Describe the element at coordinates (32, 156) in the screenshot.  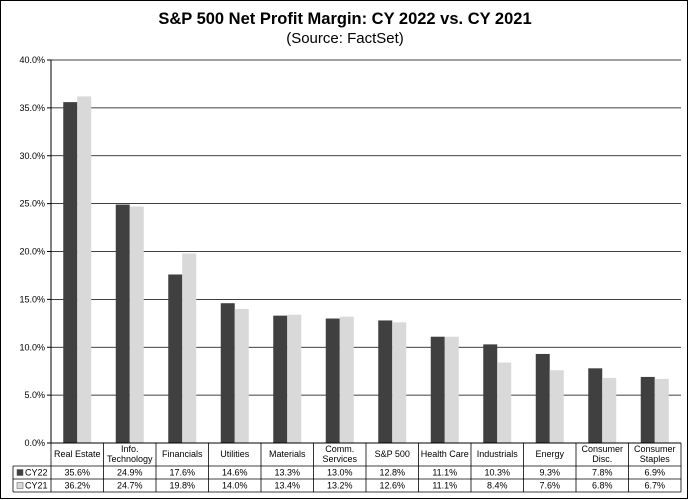
I see `y-tick-label: 30.0%` at that location.